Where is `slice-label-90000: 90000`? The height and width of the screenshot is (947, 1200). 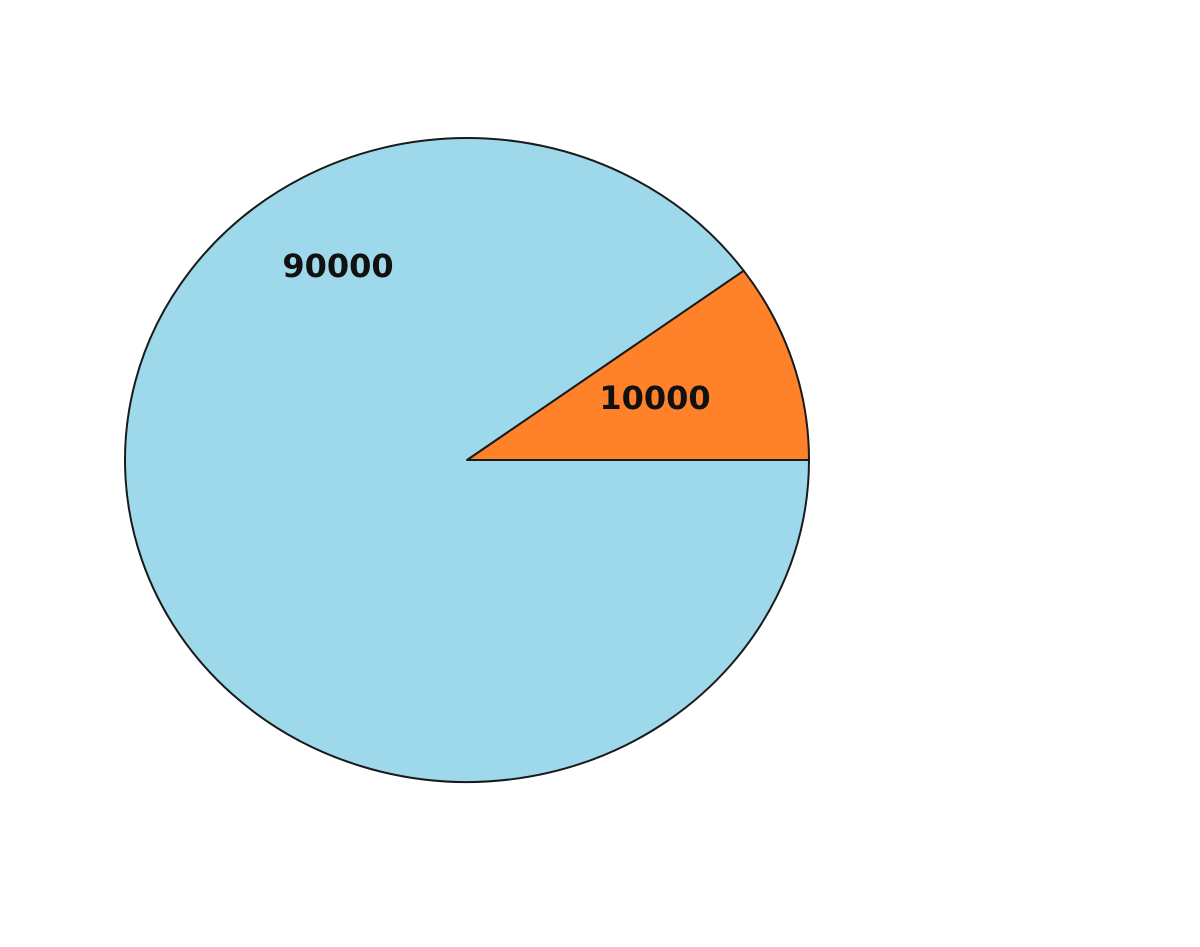
slice-label-90000: 90000 is located at coordinates (337, 266).